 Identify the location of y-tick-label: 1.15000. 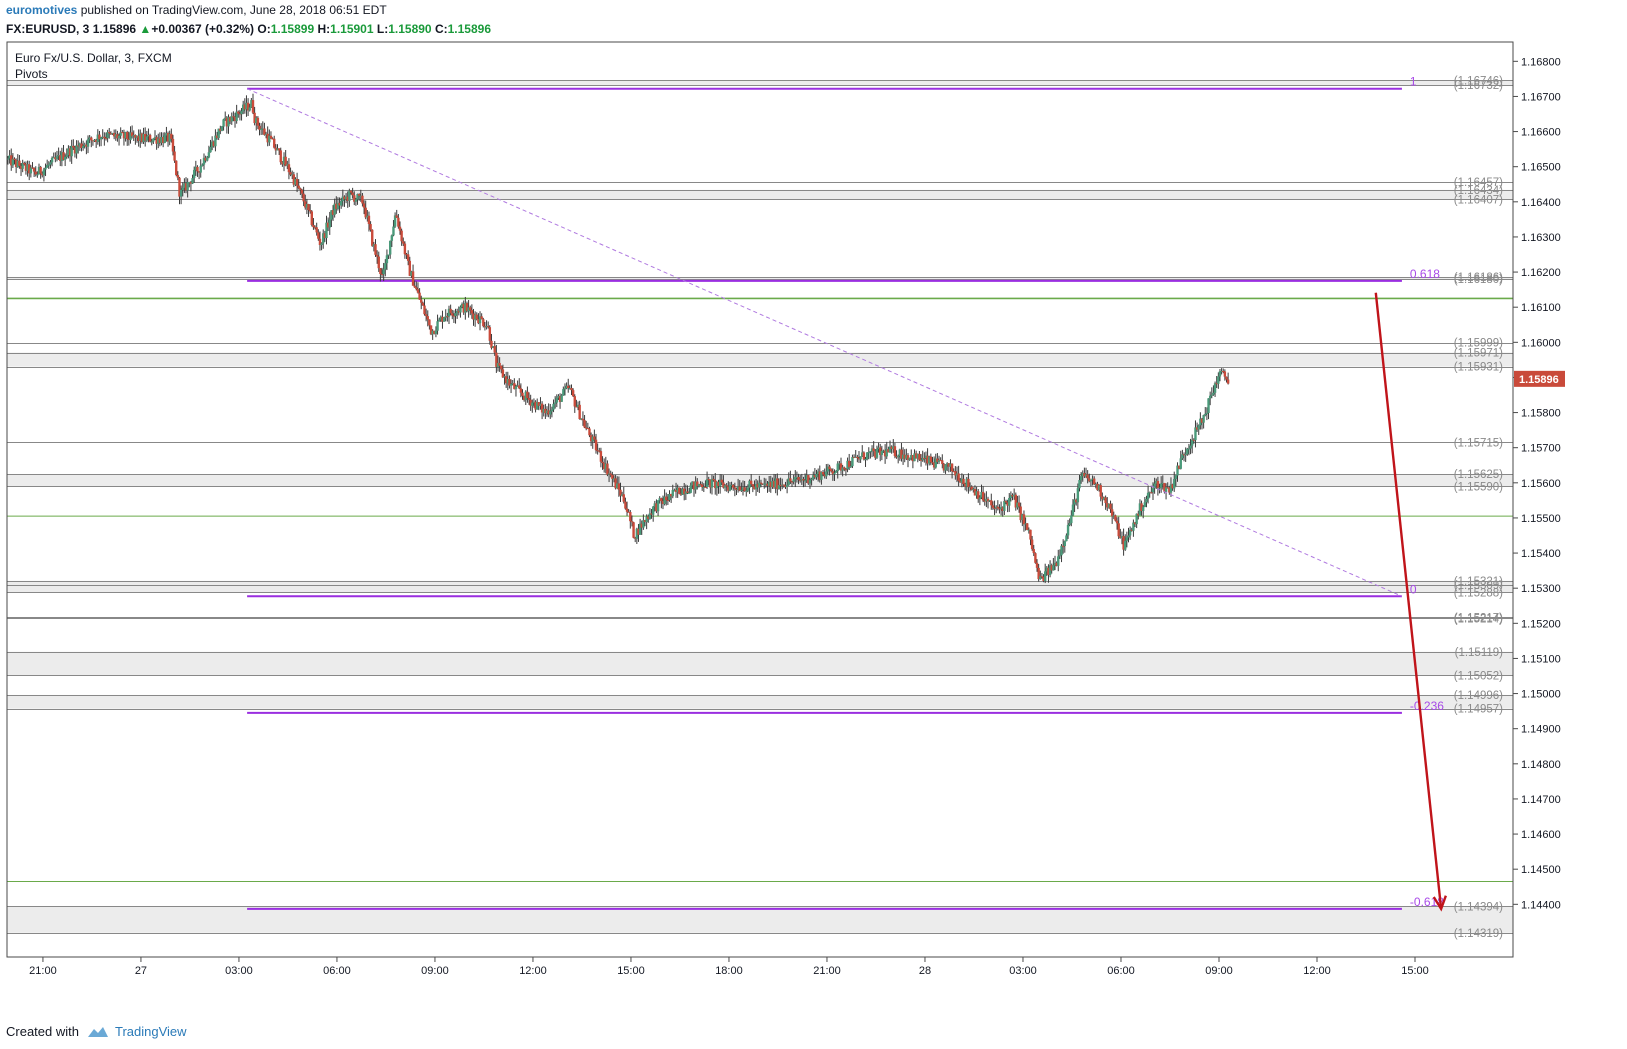
(1541, 695).